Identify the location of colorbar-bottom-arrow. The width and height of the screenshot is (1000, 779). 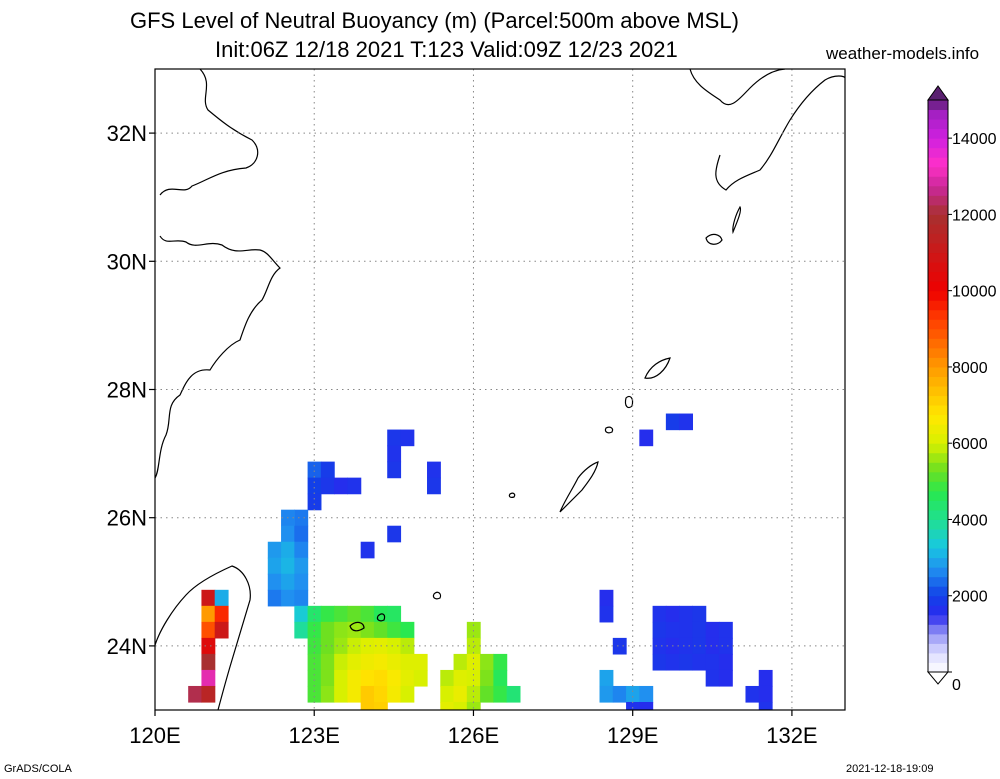
(938, 678).